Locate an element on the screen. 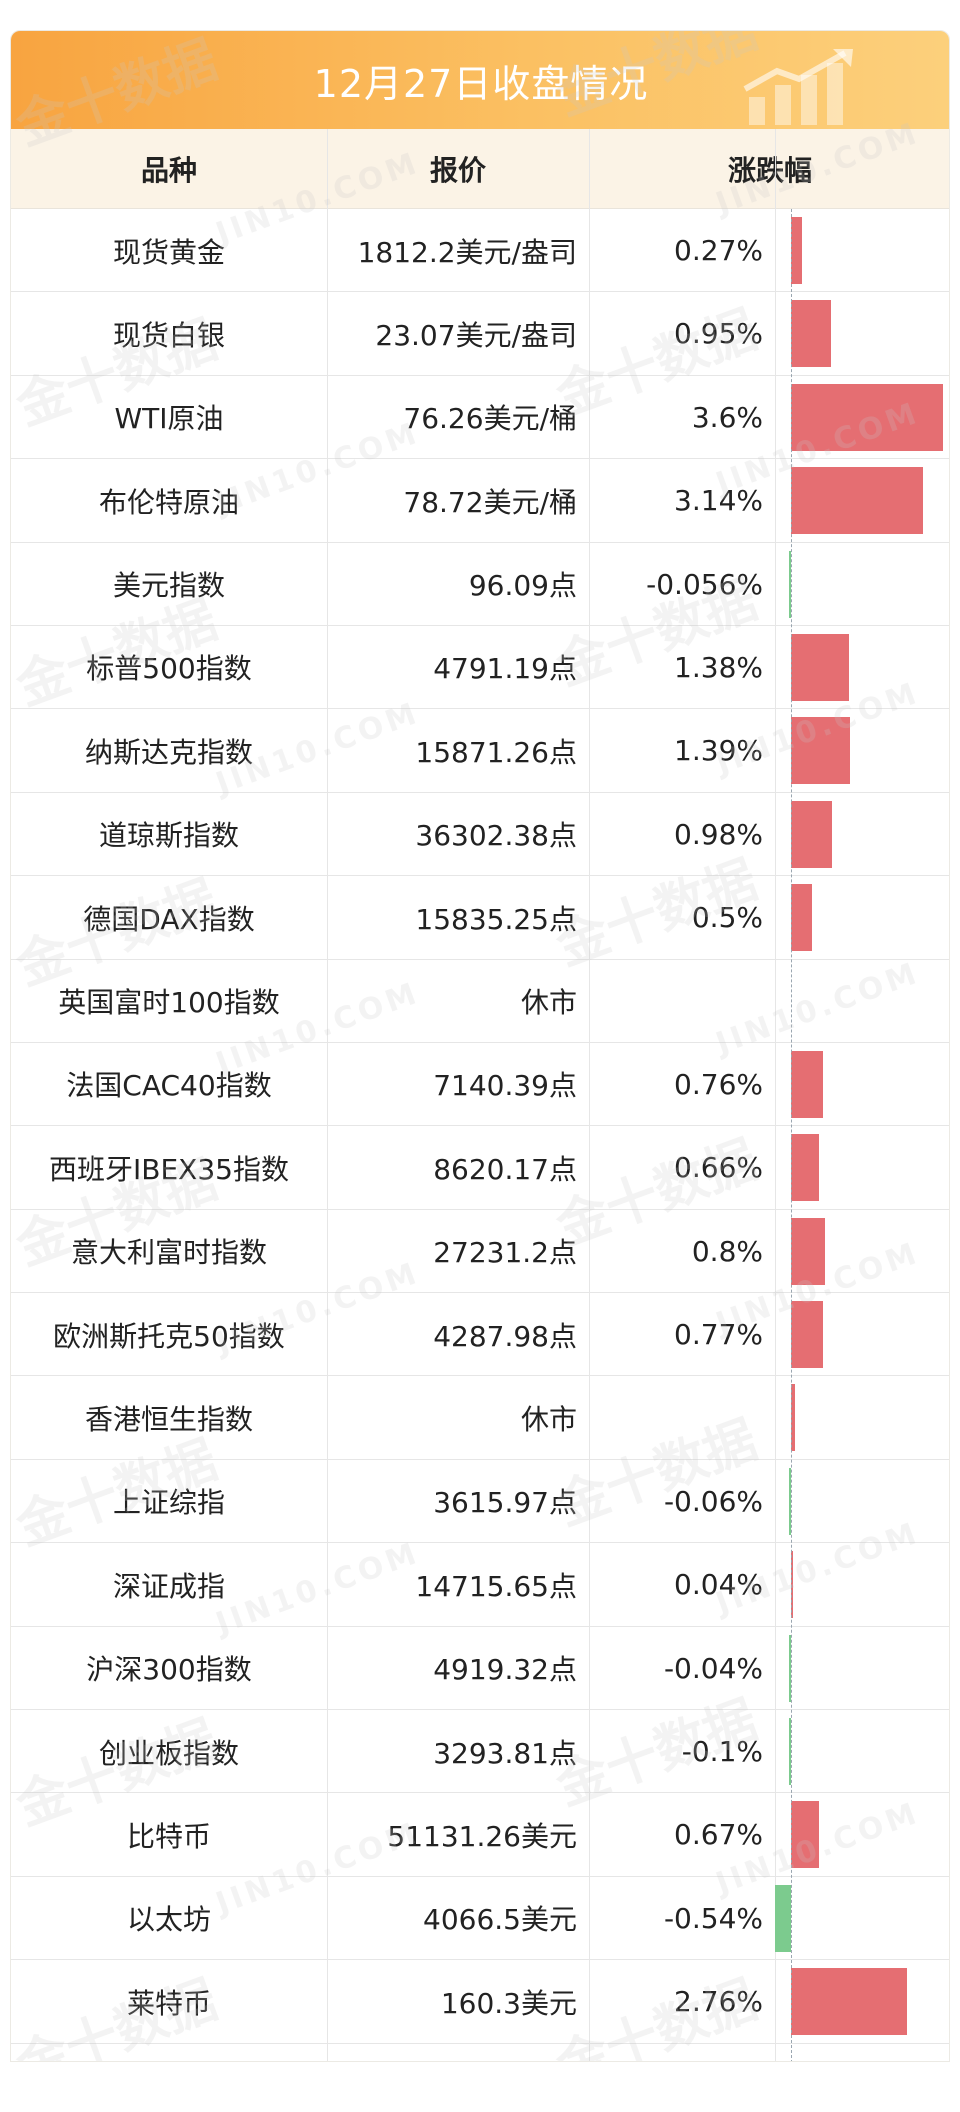 Image resolution: width=960 pixels, height=2112 pixels. instrument-change: -0.04% is located at coordinates (713, 1668).